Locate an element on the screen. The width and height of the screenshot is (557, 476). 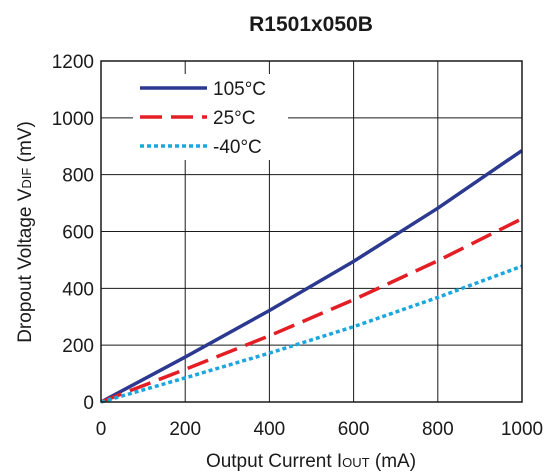
y-tick-label: 1200 is located at coordinates (73, 62).